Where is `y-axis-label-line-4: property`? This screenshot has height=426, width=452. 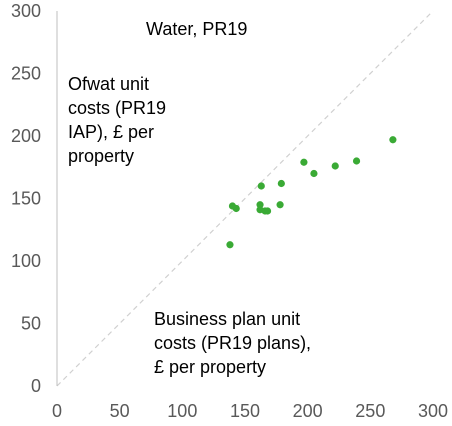
y-axis-label-line-4: property is located at coordinates (101, 156).